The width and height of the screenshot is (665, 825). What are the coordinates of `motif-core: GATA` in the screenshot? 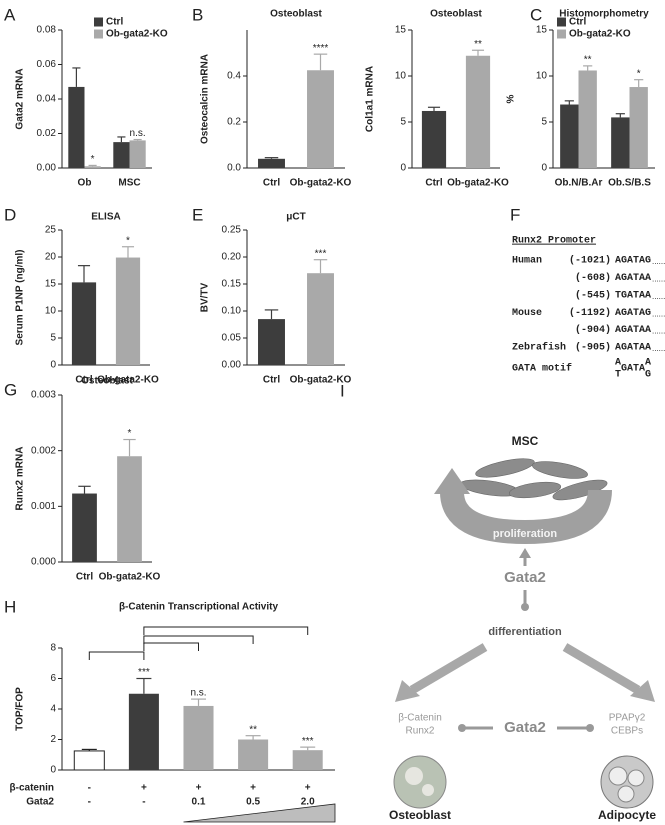 It's located at (633, 369).